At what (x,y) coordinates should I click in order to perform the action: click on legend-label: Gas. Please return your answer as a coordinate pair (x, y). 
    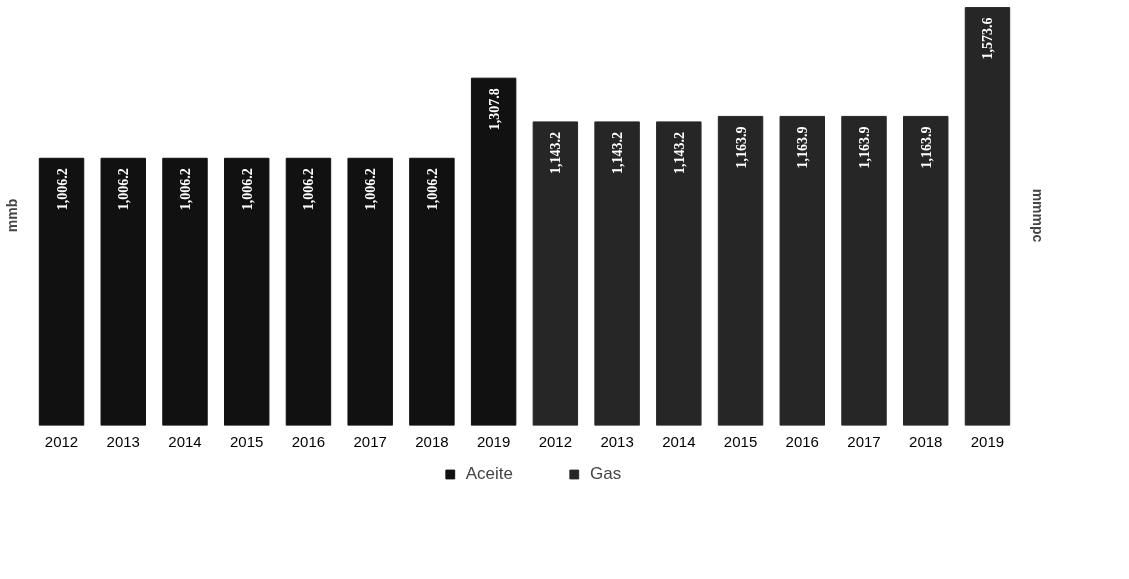
    Looking at the image, I should click on (606, 474).